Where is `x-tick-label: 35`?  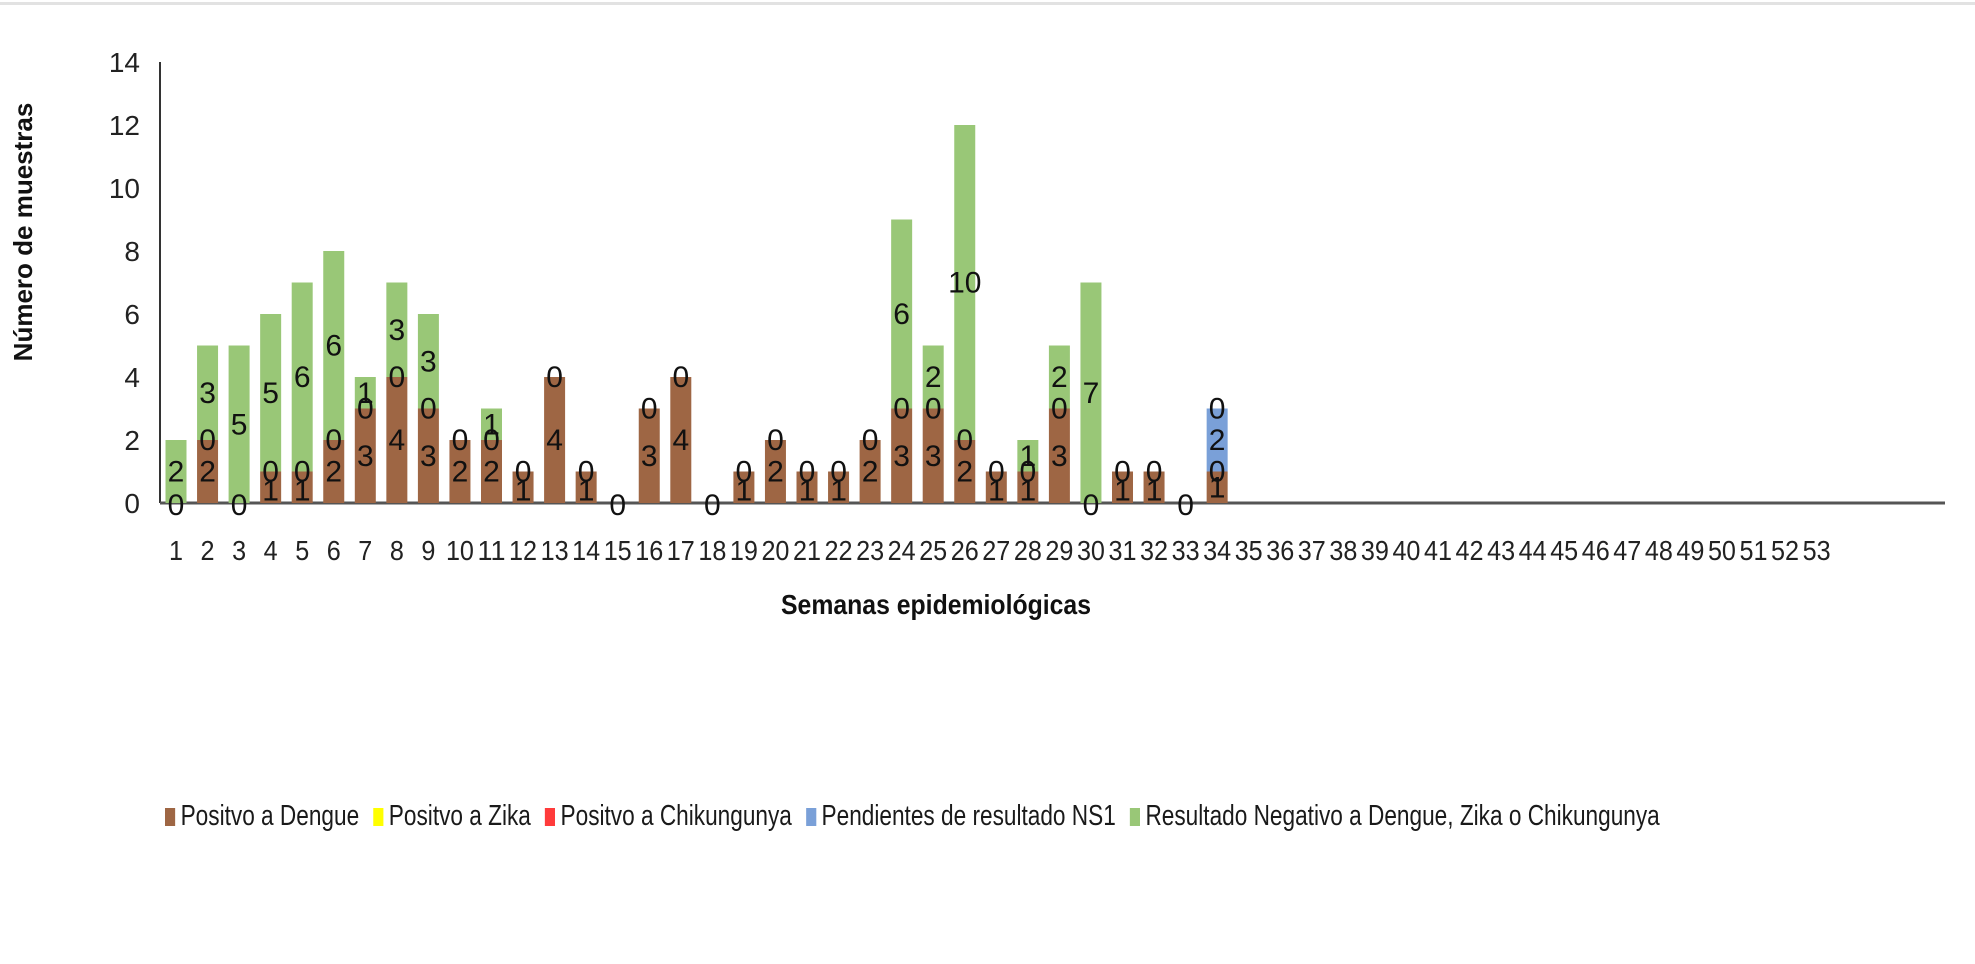 x-tick-label: 35 is located at coordinates (1249, 550).